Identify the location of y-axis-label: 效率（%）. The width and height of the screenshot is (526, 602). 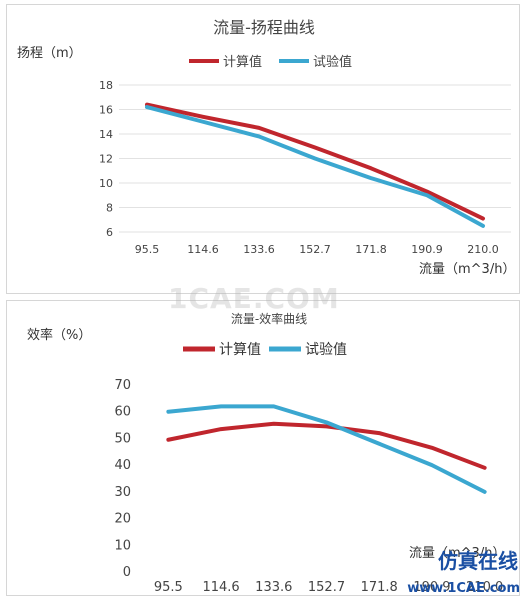
(59, 335).